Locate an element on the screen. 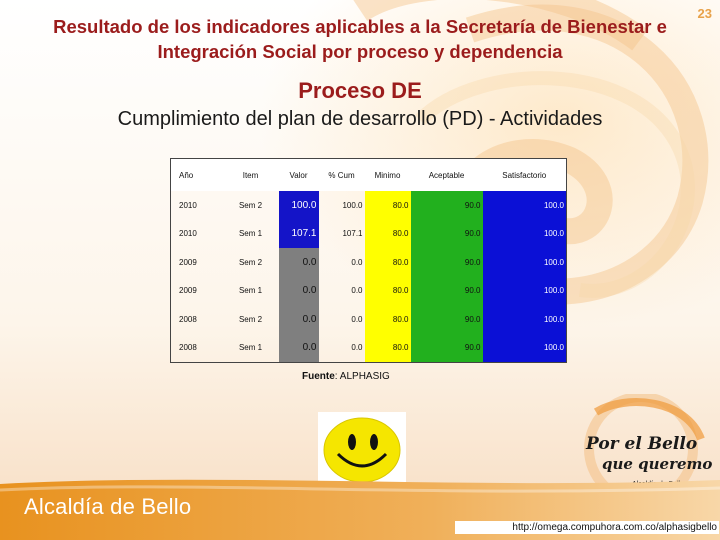  header-anio: Año is located at coordinates (196, 174).